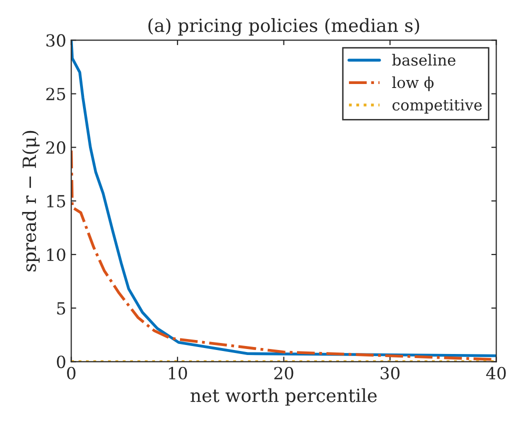  Describe the element at coordinates (56, 147) in the screenshot. I see `y-tick-label: 20` at that location.